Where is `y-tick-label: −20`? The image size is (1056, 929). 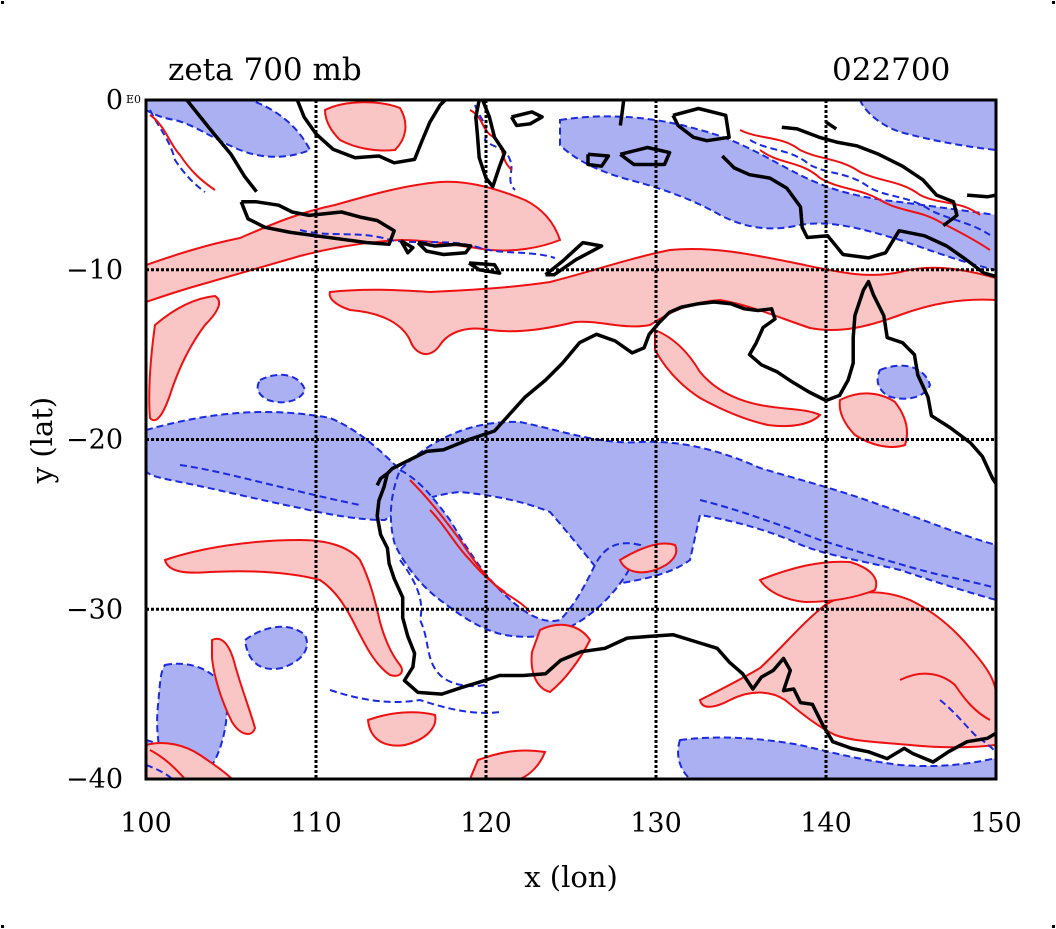 y-tick-label: −20 is located at coordinates (94, 440).